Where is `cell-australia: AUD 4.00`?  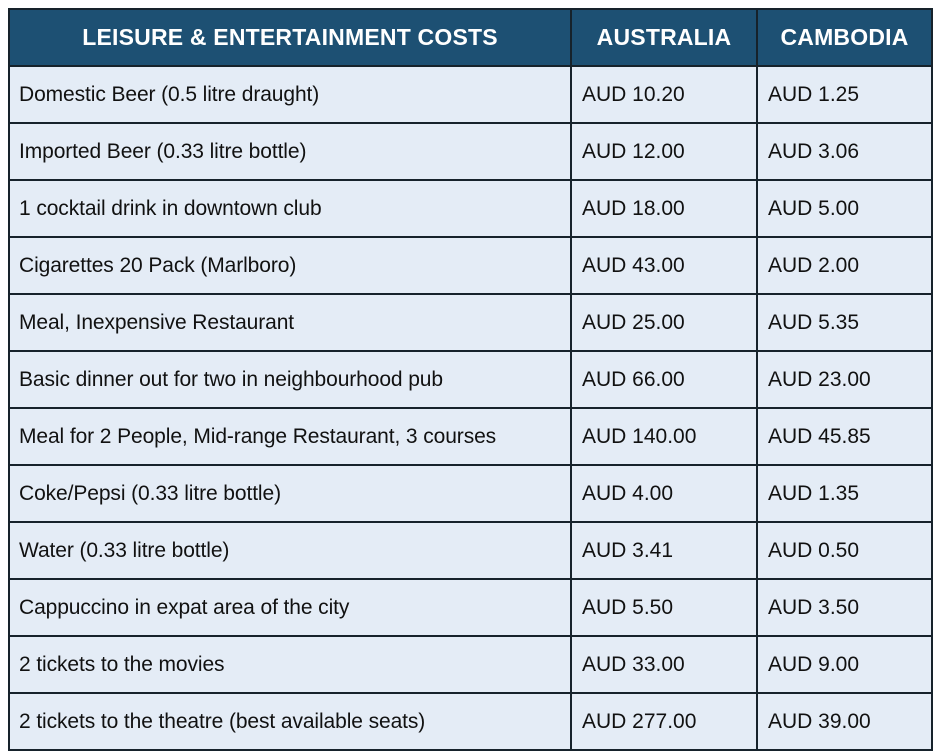
cell-australia: AUD 4.00 is located at coordinates (664, 493).